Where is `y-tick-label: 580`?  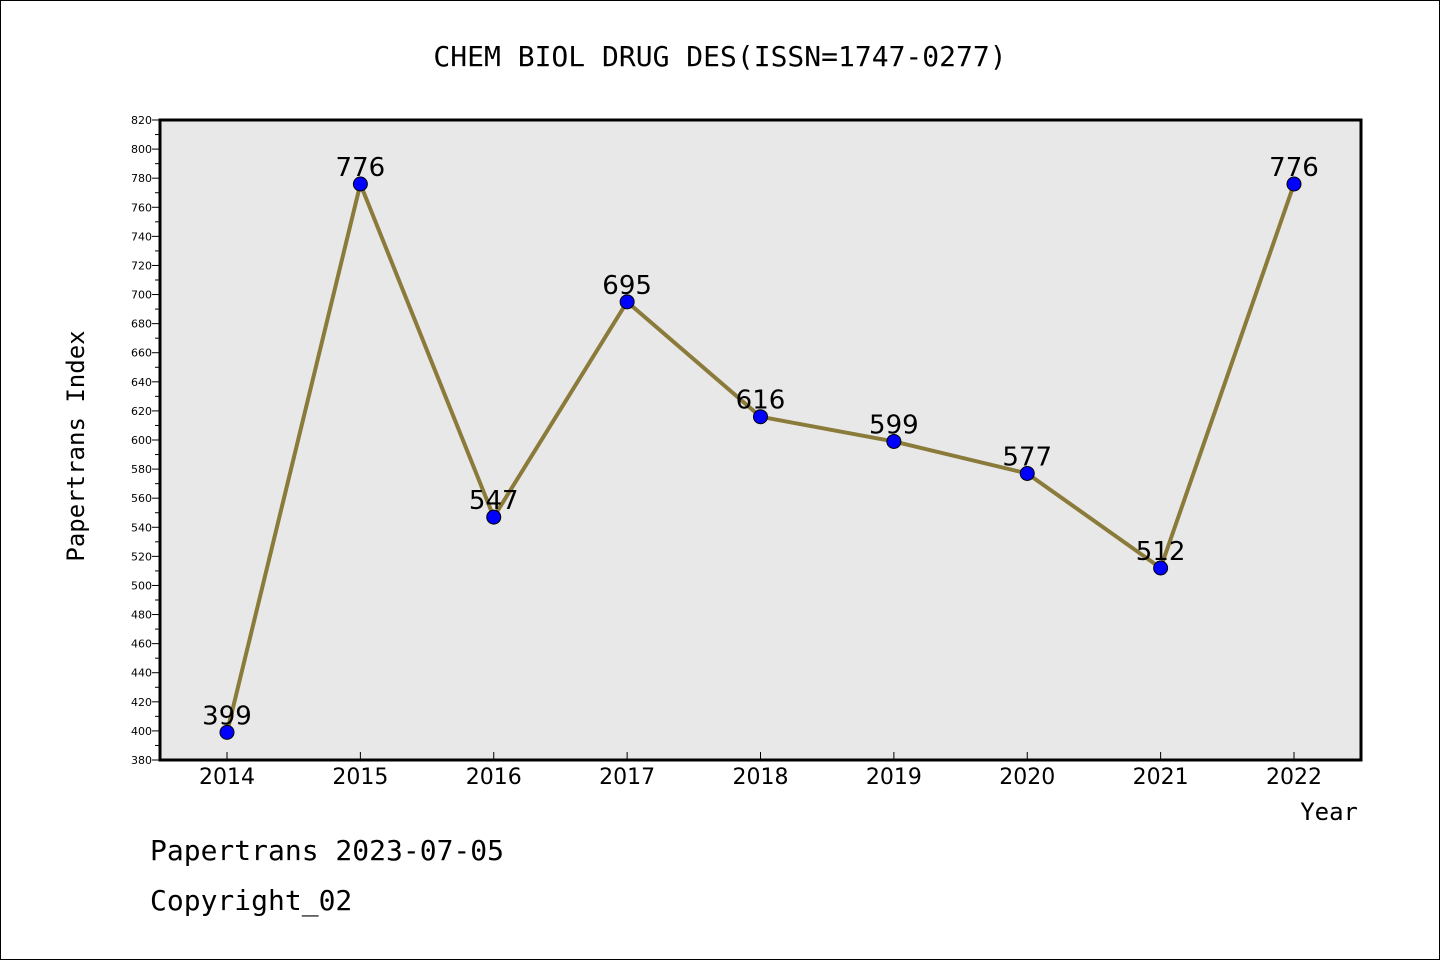
y-tick-label: 580 is located at coordinates (141, 469).